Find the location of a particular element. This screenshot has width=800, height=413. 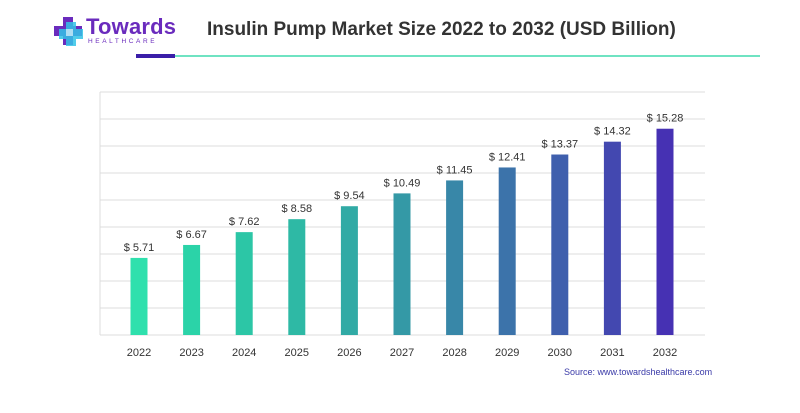

source-note: Source: www.towardshealthcare.com is located at coordinates (638, 372).